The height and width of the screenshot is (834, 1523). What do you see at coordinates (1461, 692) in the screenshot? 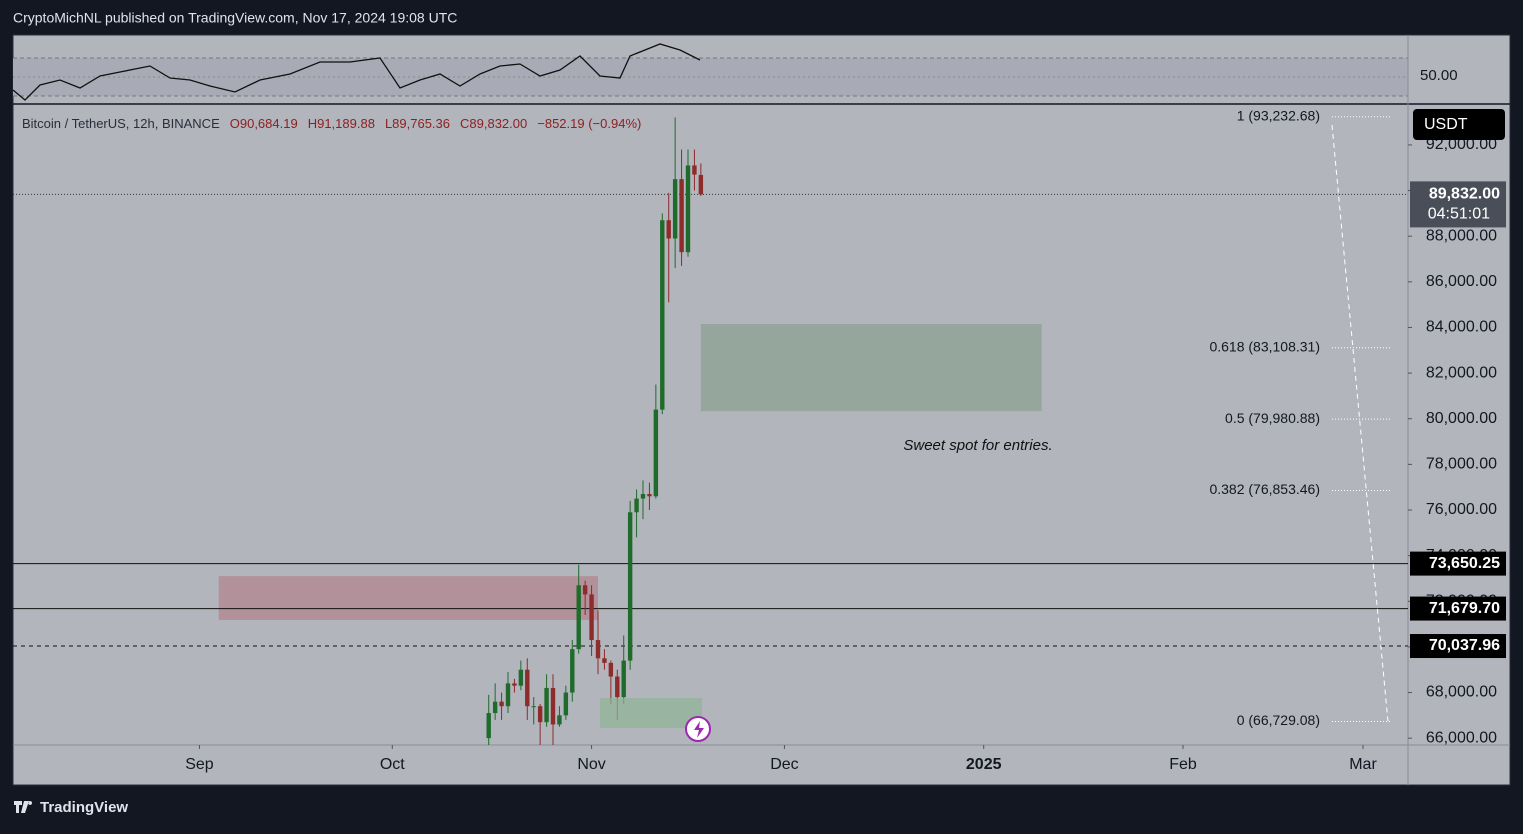
I see `y-tick-label: 68,000.00` at bounding box center [1461, 692].